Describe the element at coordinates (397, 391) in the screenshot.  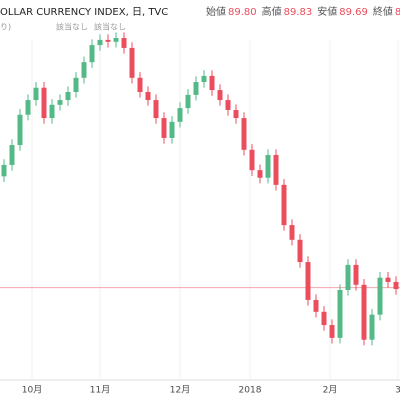
I see `x-tick-label: 3` at that location.